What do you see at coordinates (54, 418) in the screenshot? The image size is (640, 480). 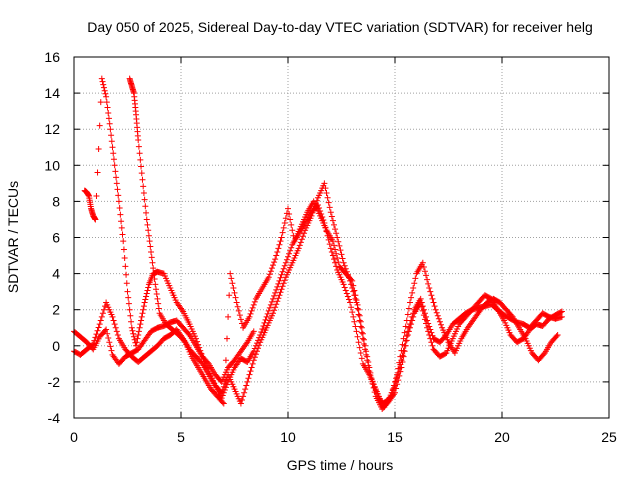 I see `y-tick-label: -4` at bounding box center [54, 418].